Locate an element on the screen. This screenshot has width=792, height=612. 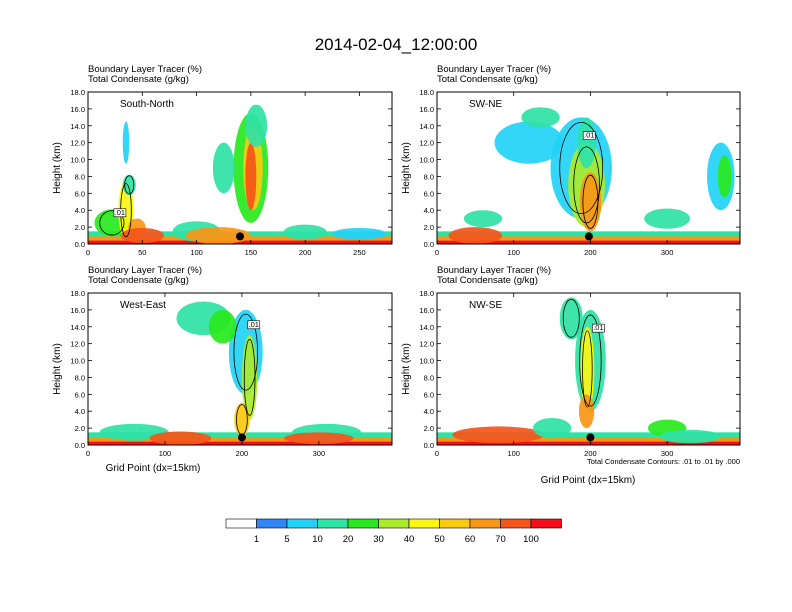
y-tick-label: 16.0 is located at coordinates (77, 310).